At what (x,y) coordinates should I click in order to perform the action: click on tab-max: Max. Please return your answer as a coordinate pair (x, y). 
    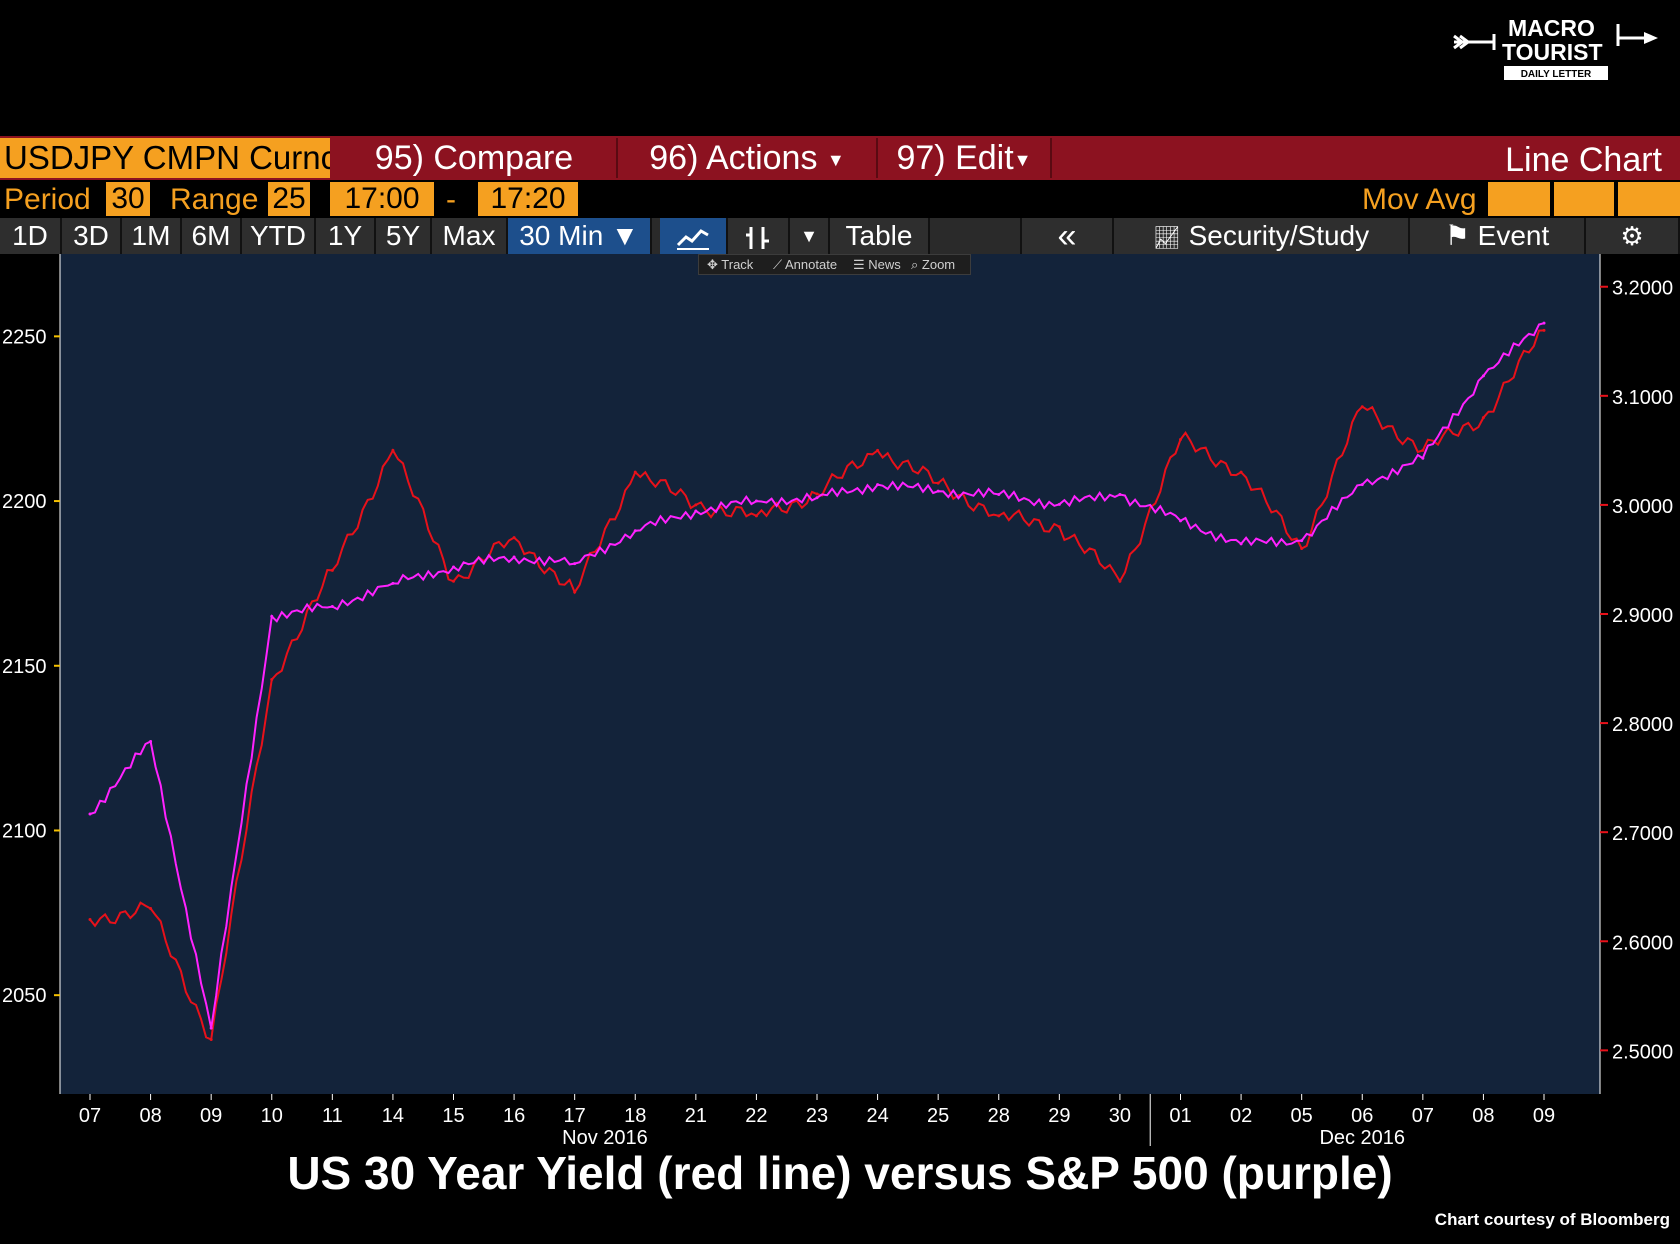
    Looking at the image, I should click on (470, 236).